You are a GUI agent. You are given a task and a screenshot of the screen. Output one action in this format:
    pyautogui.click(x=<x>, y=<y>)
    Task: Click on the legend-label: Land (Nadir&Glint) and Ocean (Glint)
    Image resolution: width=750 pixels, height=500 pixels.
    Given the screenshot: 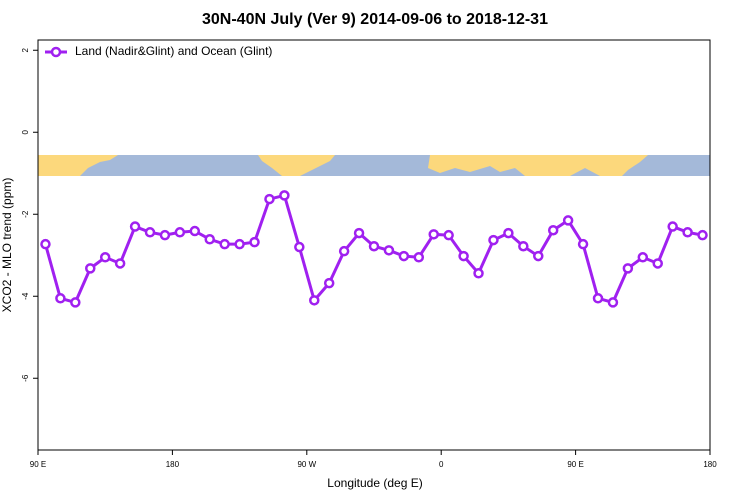 What is the action you would take?
    pyautogui.click(x=173, y=51)
    